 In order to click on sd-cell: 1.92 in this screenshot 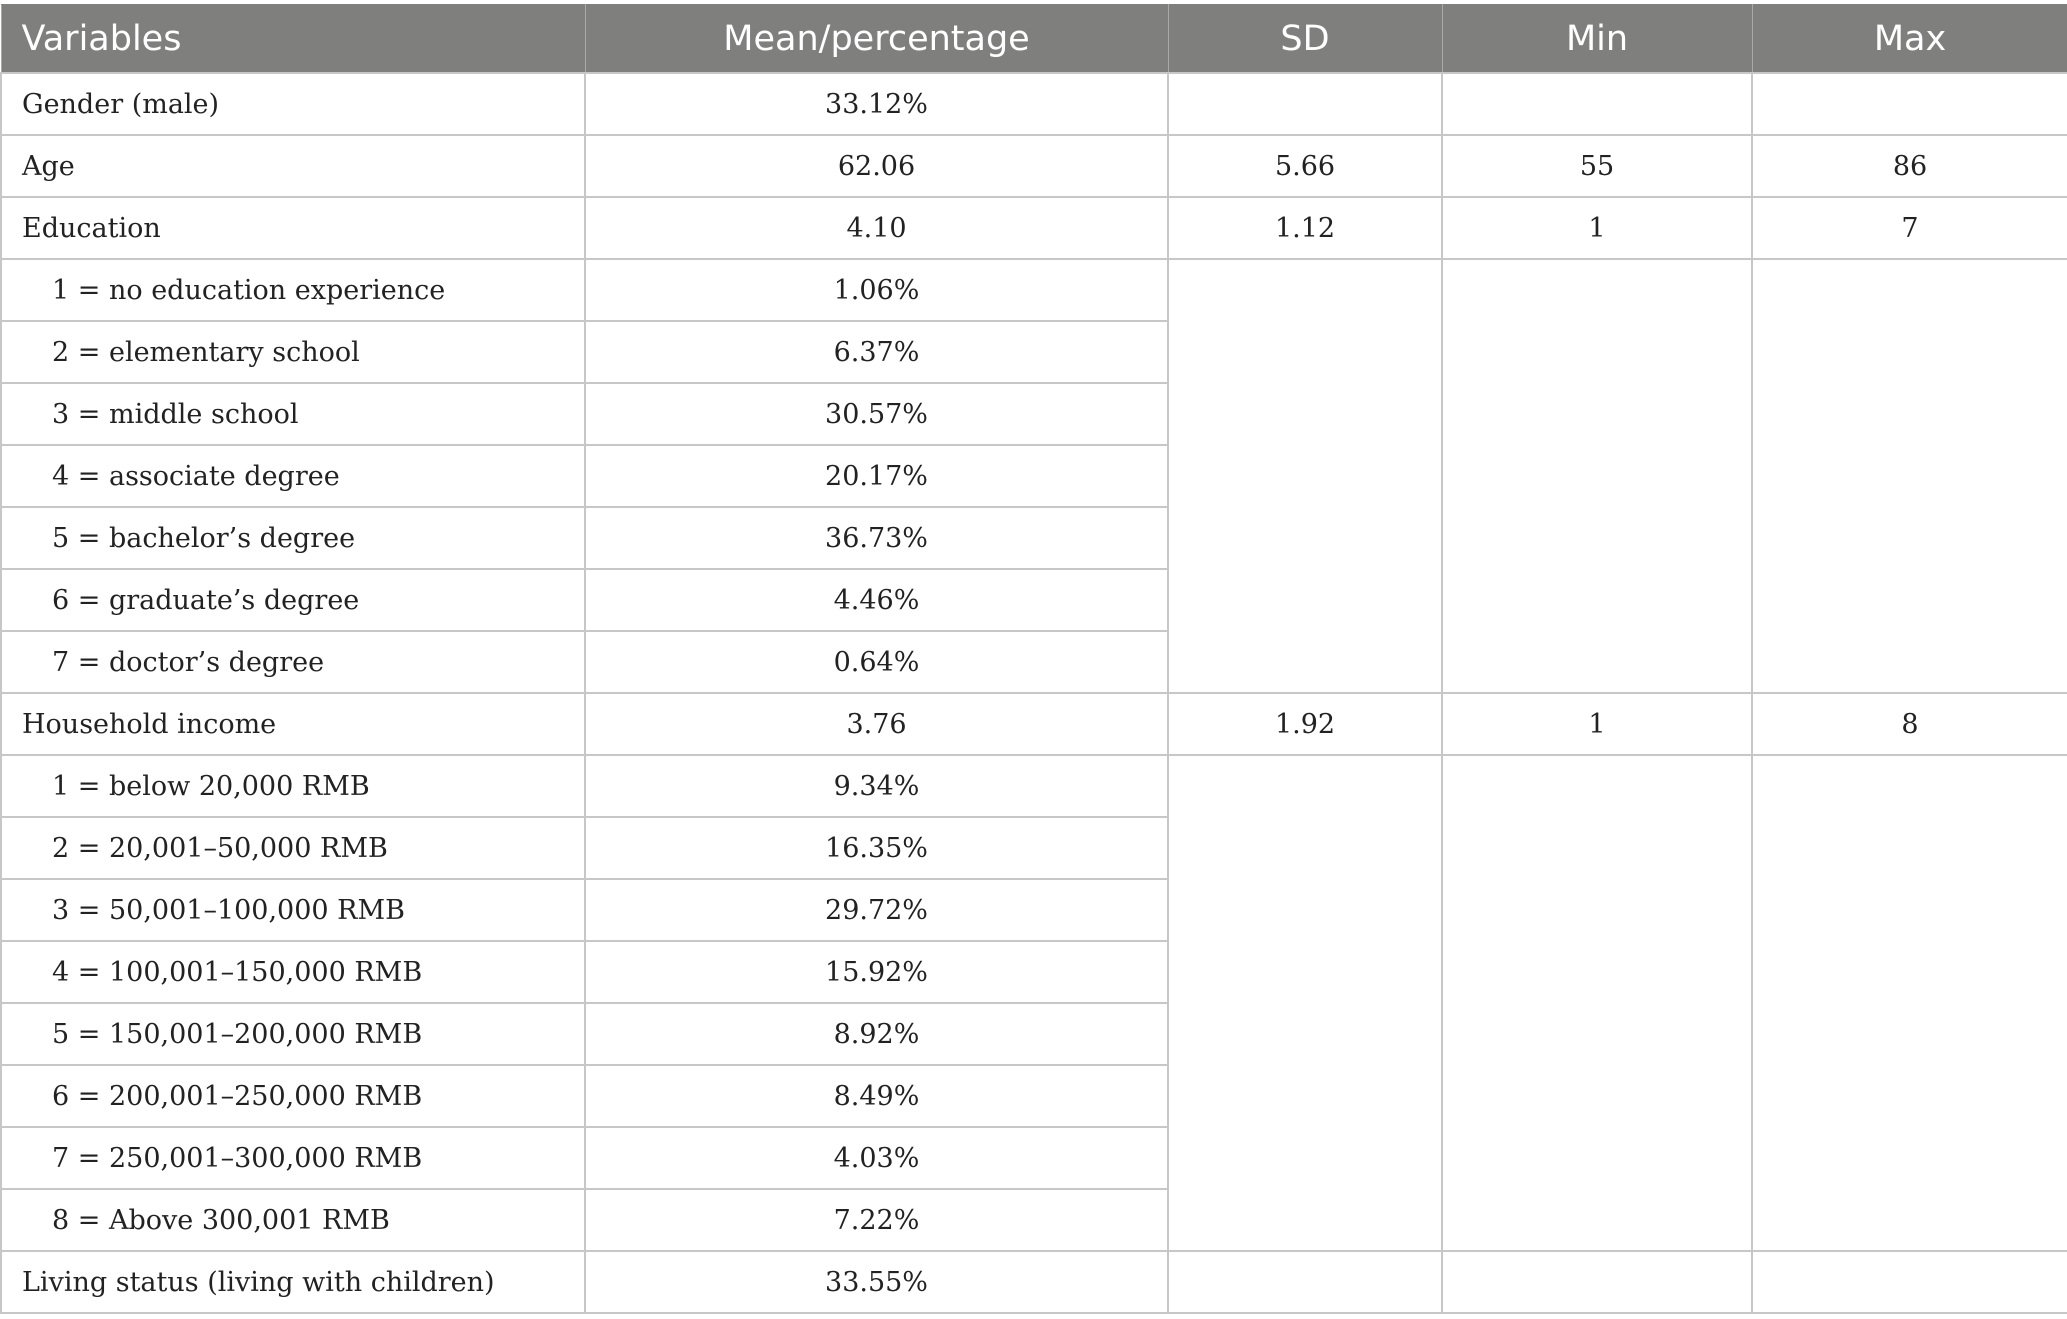, I will do `click(1305, 724)`.